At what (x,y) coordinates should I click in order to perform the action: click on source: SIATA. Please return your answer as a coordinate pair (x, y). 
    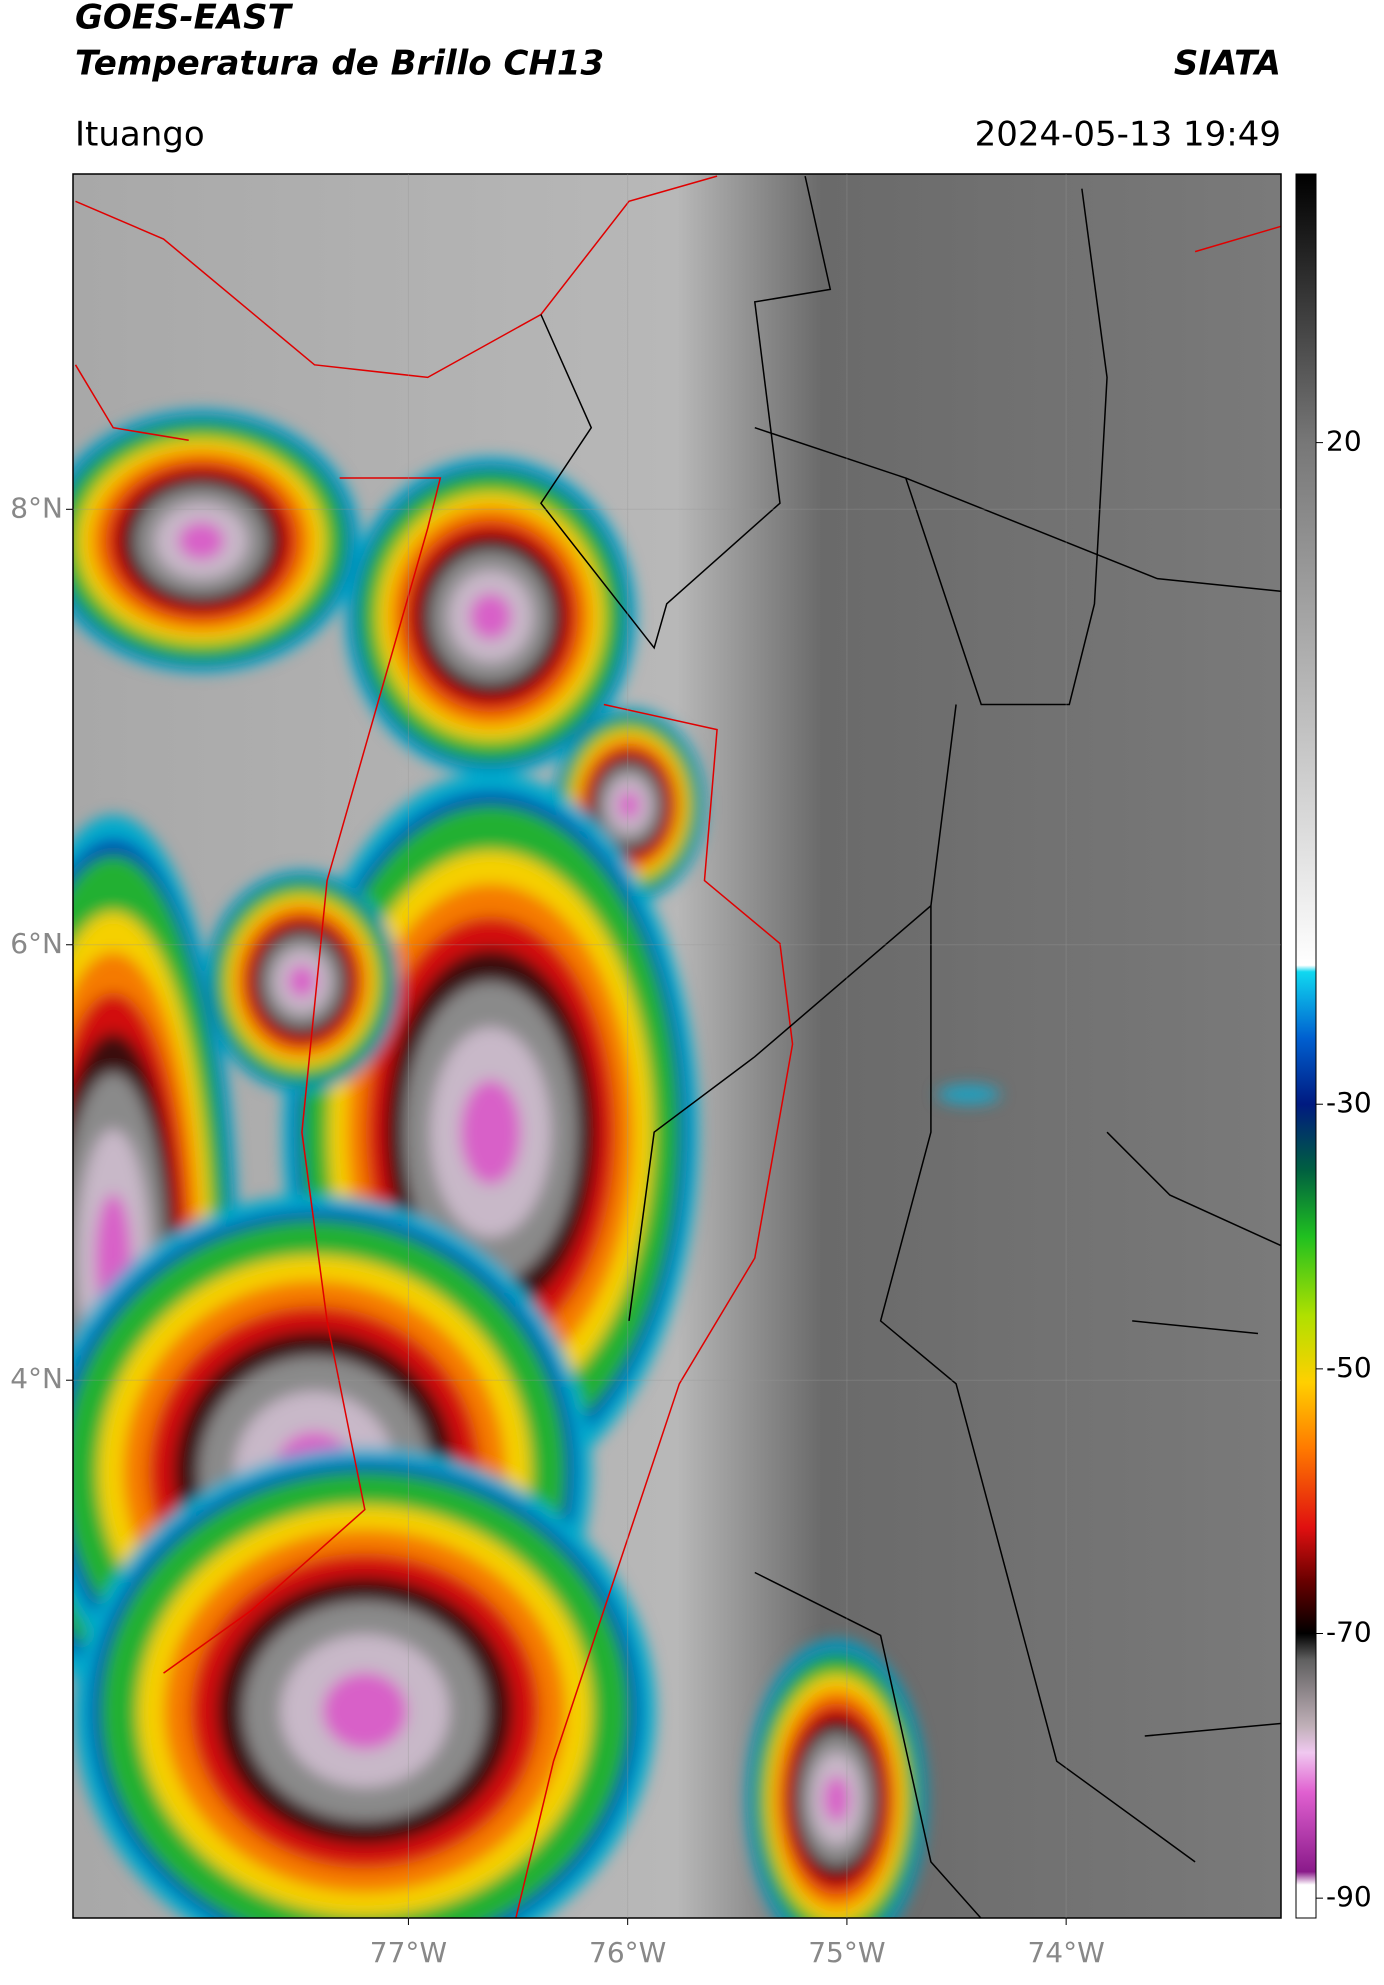
    Looking at the image, I should click on (1227, 64).